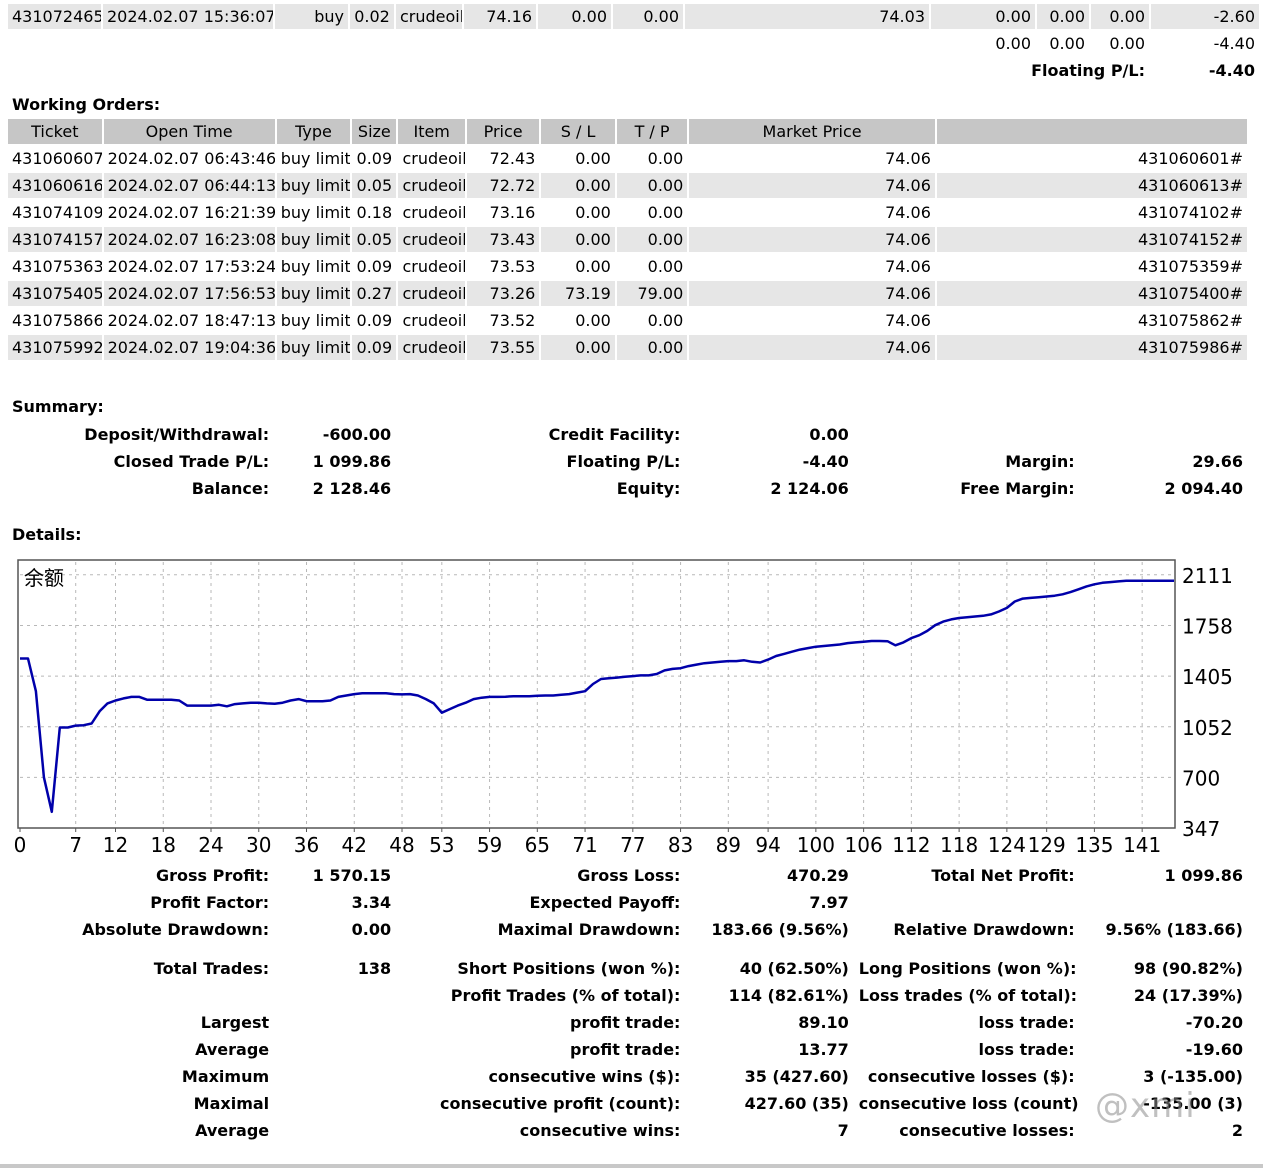 Image resolution: width=1263 pixels, height=1168 pixels. Describe the element at coordinates (589, 929) in the screenshot. I see `maximal-drawdown-label: Maximal Drawdown:` at that location.